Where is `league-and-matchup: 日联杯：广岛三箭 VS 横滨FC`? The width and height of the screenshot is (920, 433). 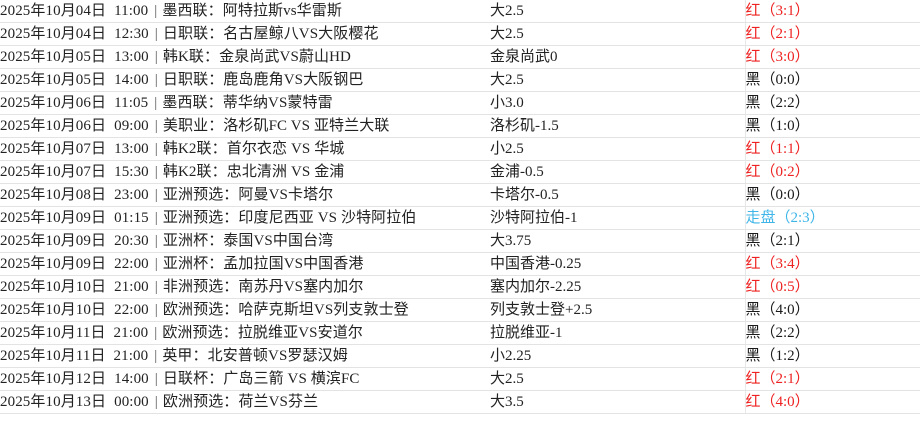 league-and-matchup: 日联杯：广岛三箭 VS 横滨FC is located at coordinates (261, 379).